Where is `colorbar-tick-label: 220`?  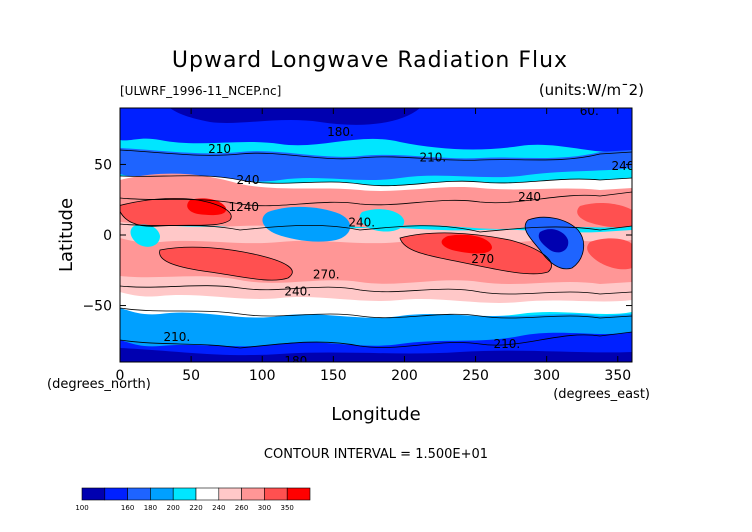
colorbar-tick-label: 220 is located at coordinates (195, 508).